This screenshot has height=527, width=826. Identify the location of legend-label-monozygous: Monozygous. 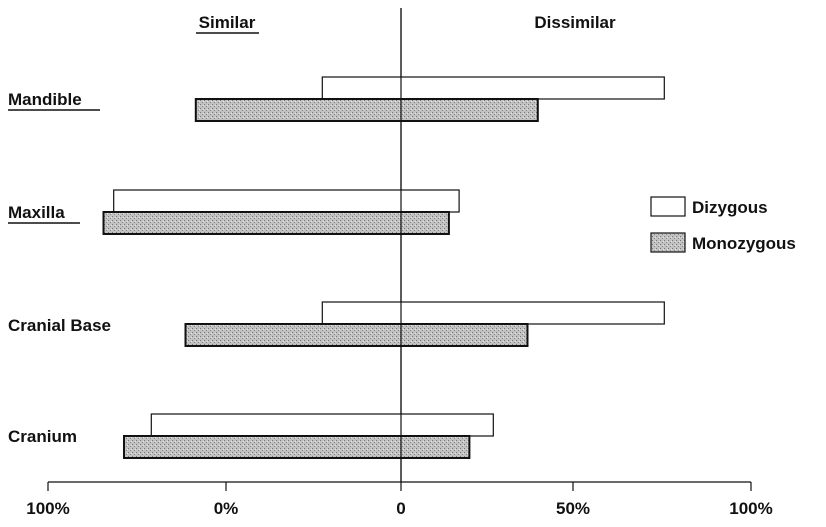
(744, 243).